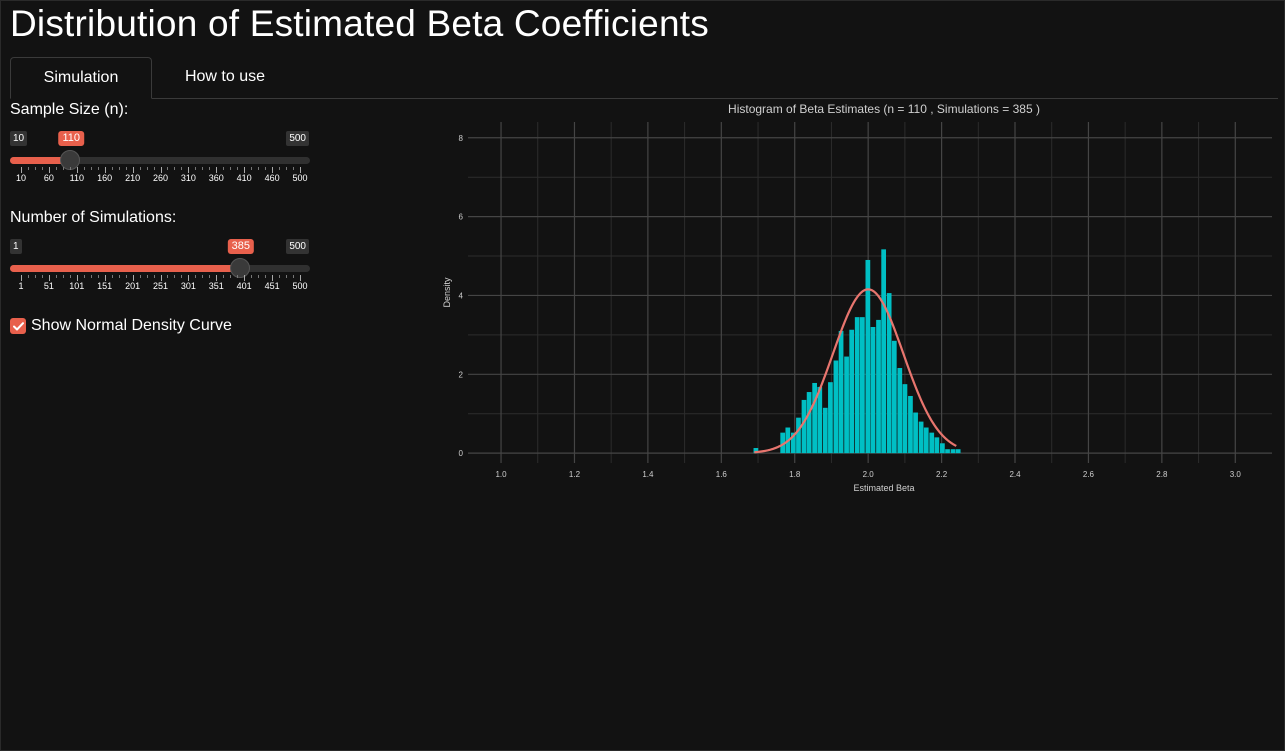 This screenshot has height=751, width=1285. I want to click on sample-size-tick-label: 60, so click(48, 178).